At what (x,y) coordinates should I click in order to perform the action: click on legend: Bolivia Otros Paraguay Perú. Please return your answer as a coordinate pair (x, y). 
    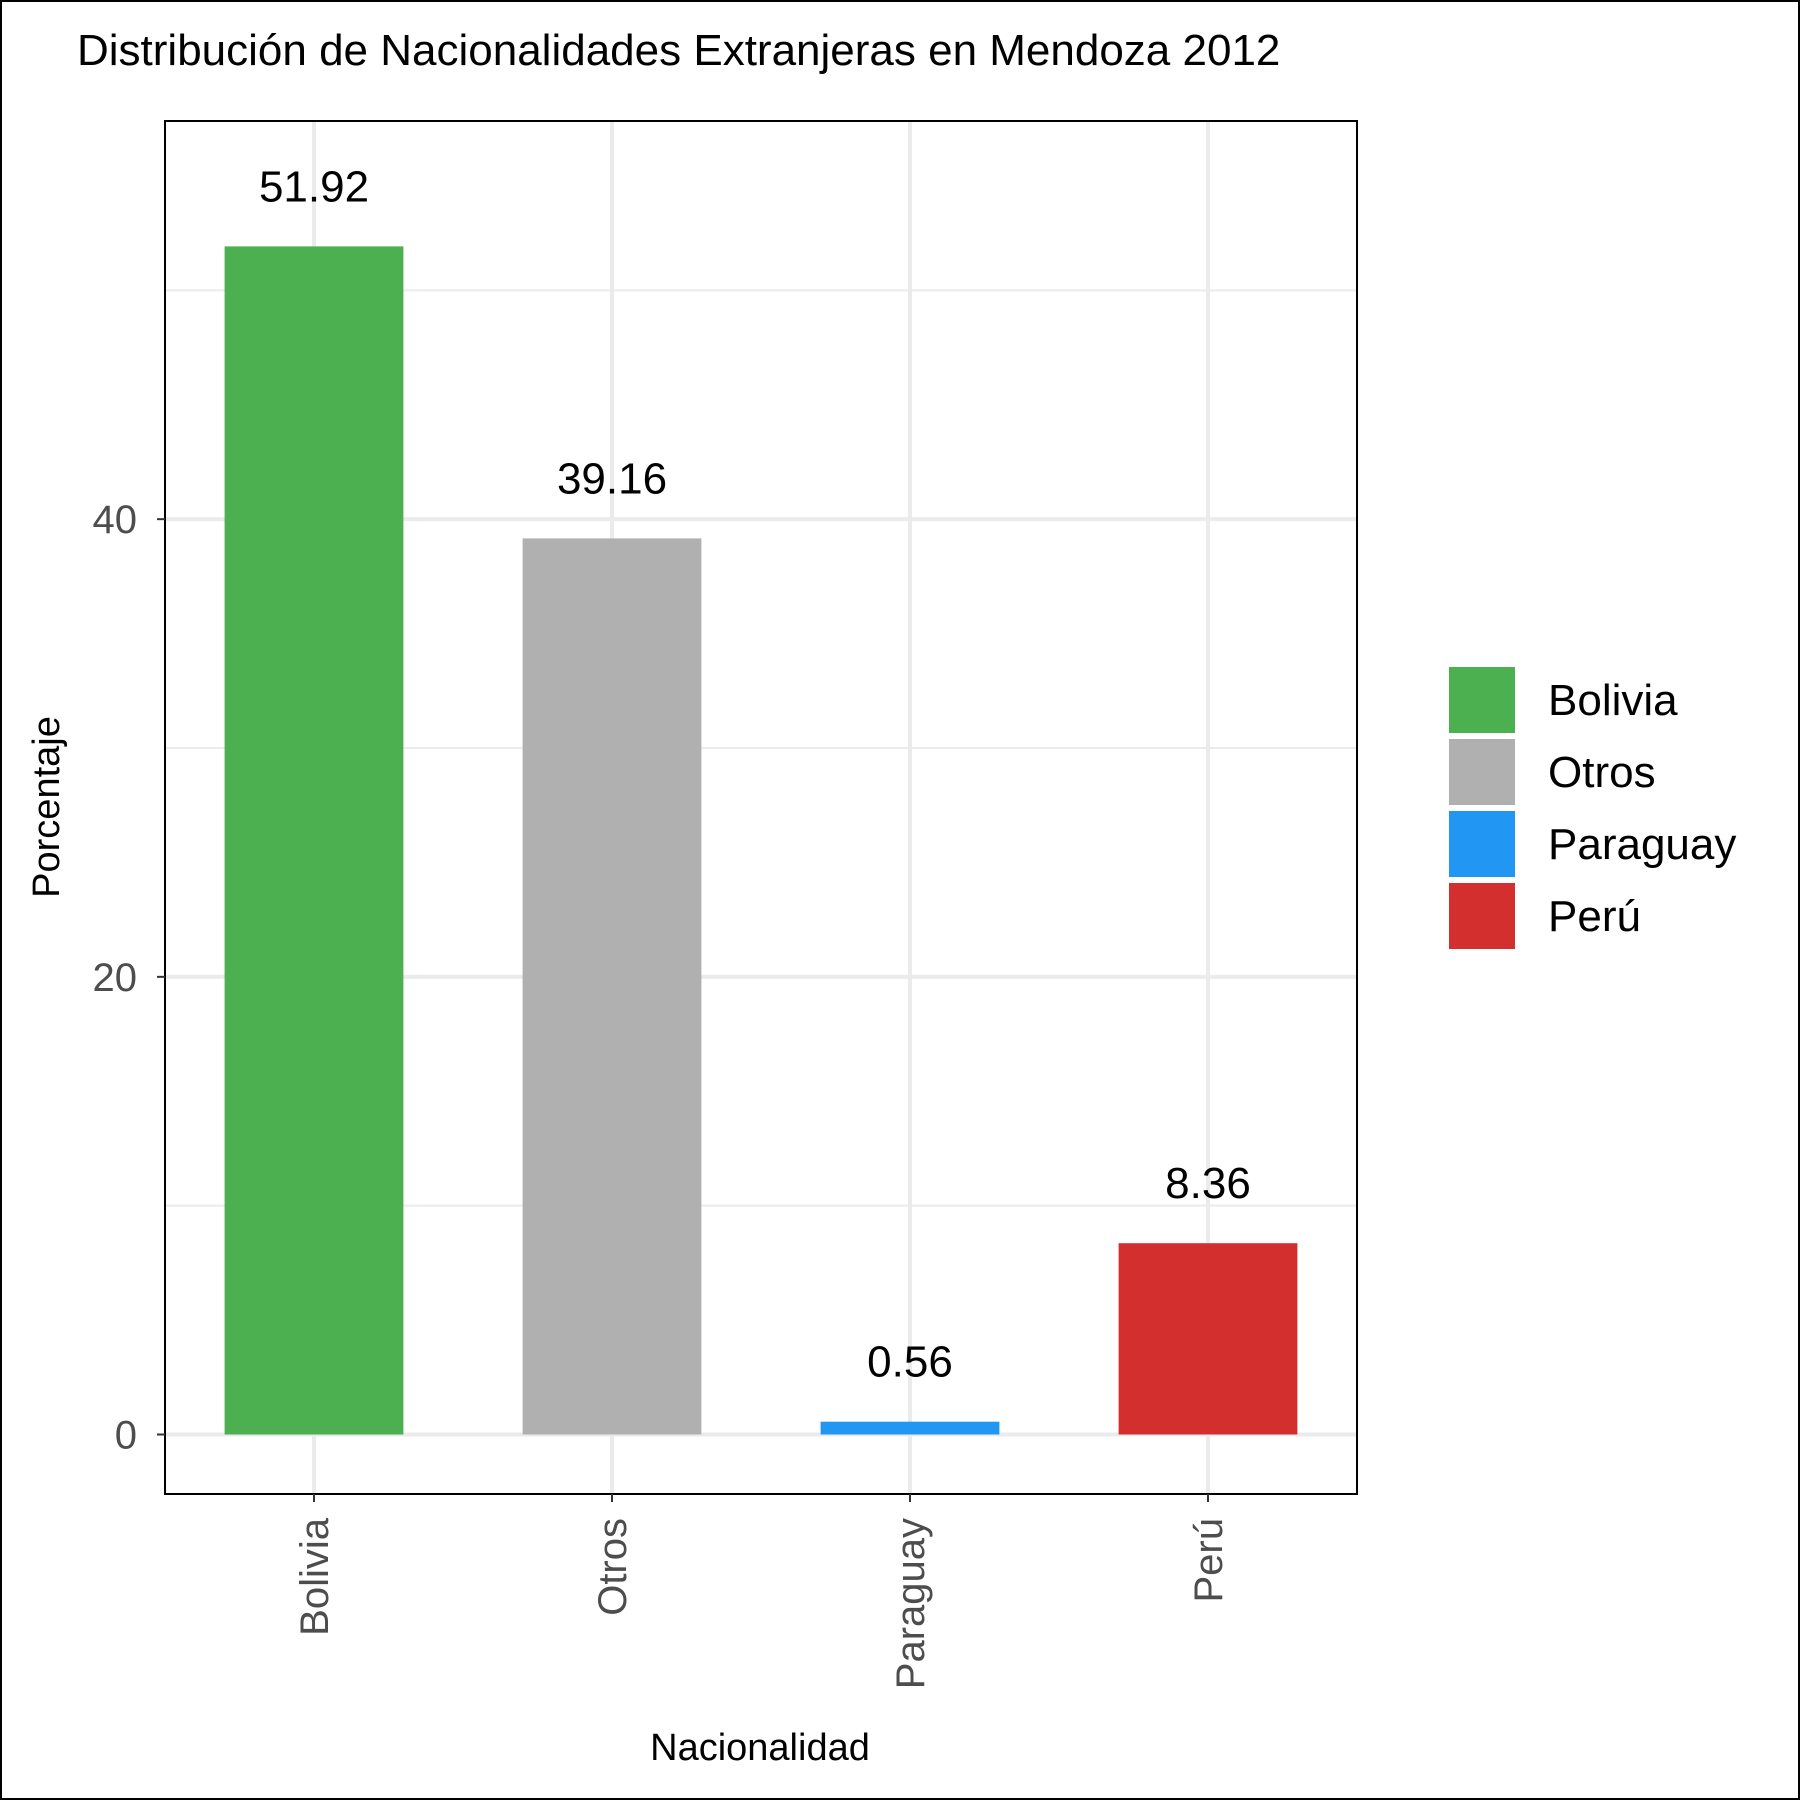
    Looking at the image, I should click on (1592, 808).